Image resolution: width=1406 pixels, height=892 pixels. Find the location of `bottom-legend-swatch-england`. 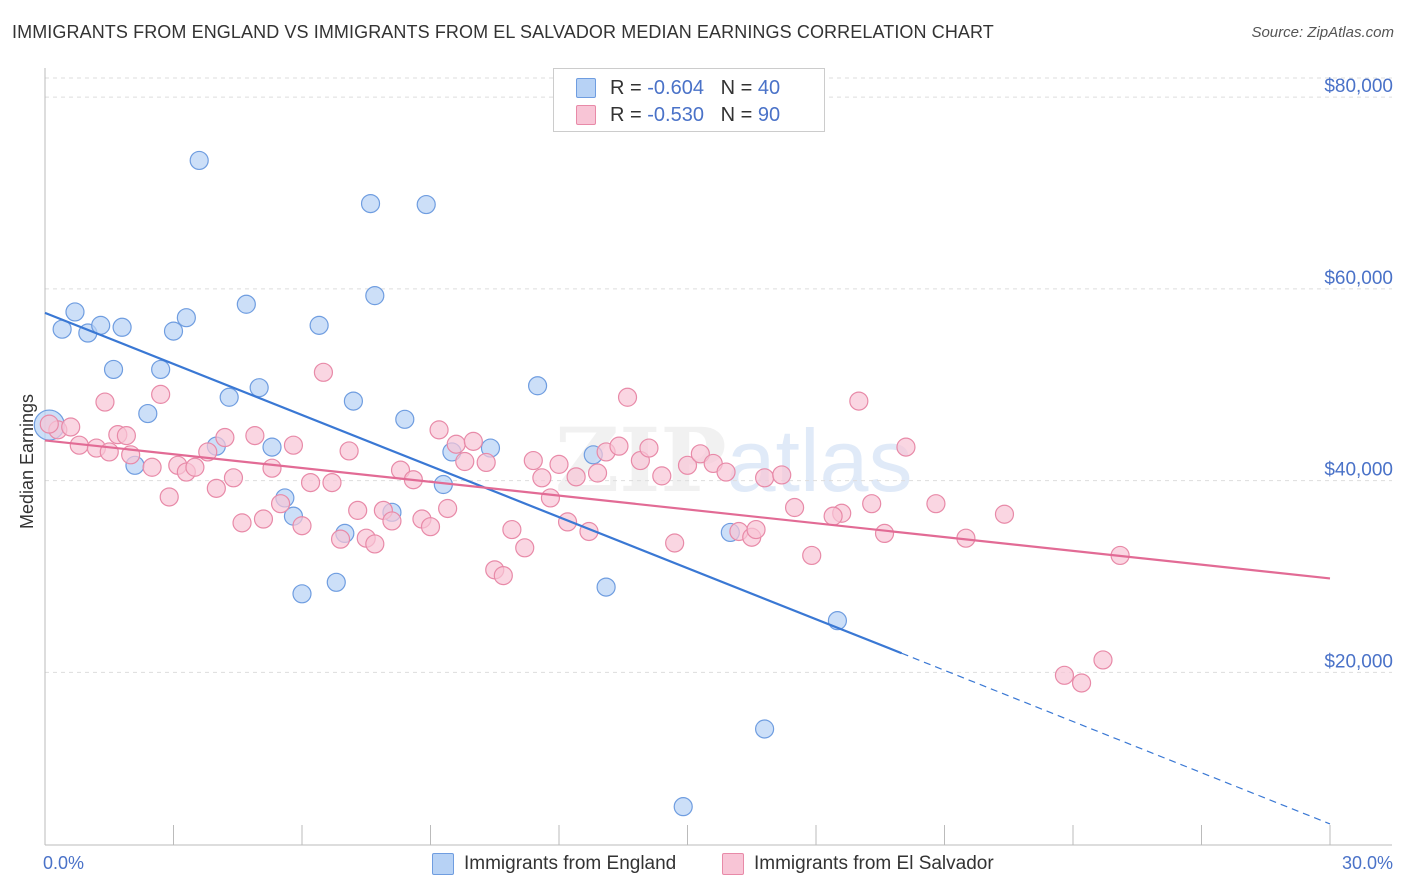

bottom-legend-swatch-england is located at coordinates (443, 864).